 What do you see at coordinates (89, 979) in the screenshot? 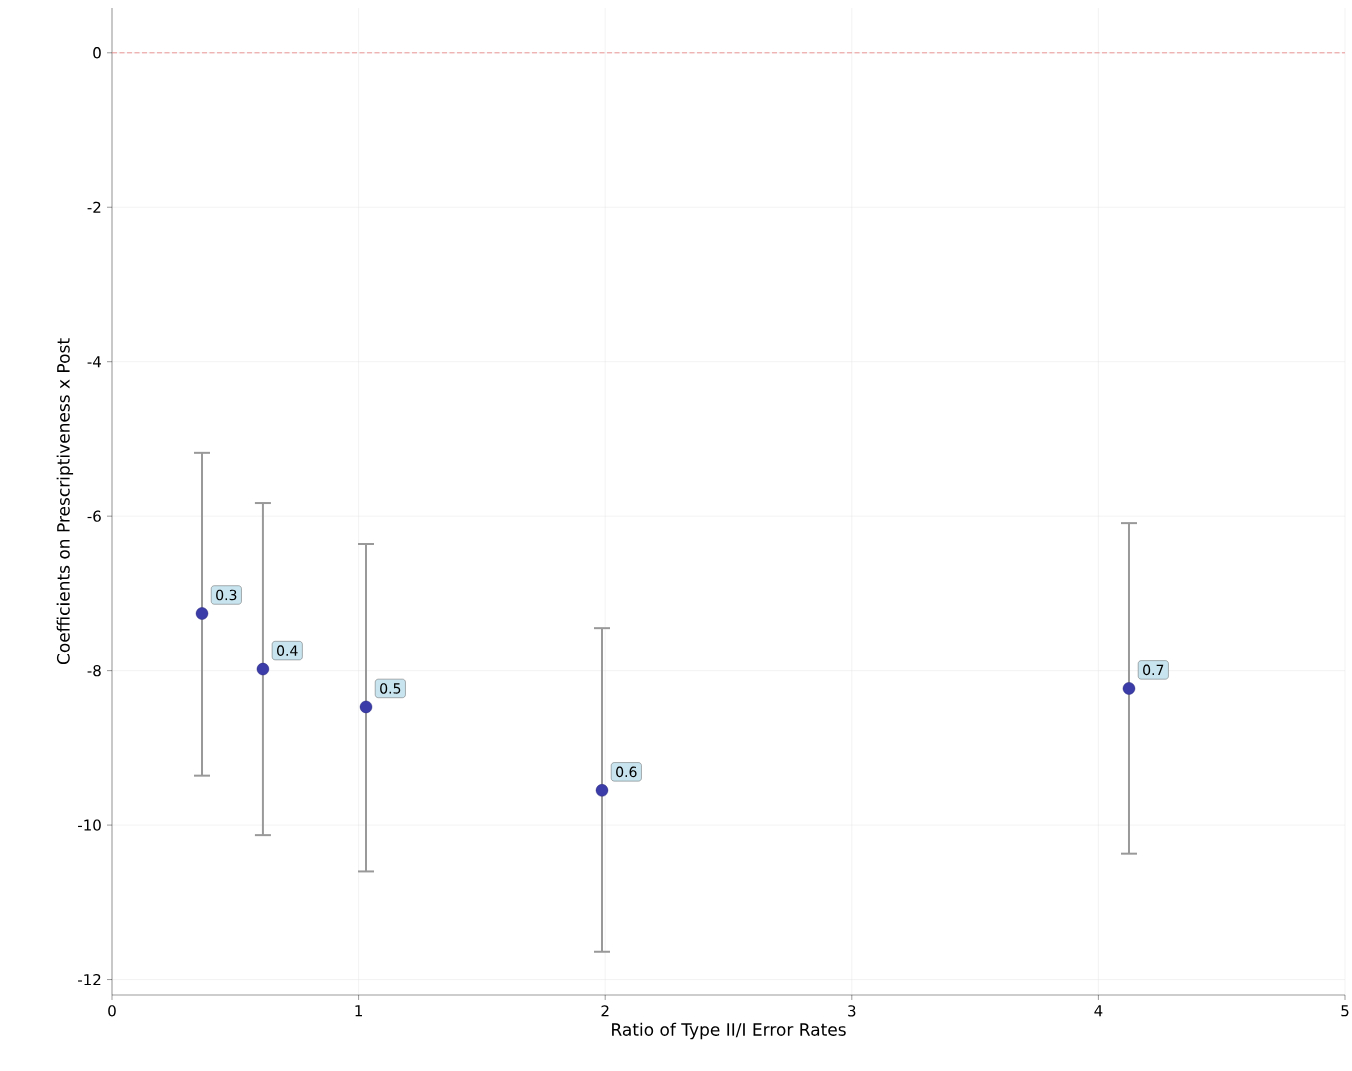
I see `y-tick-label: -12` at bounding box center [89, 979].